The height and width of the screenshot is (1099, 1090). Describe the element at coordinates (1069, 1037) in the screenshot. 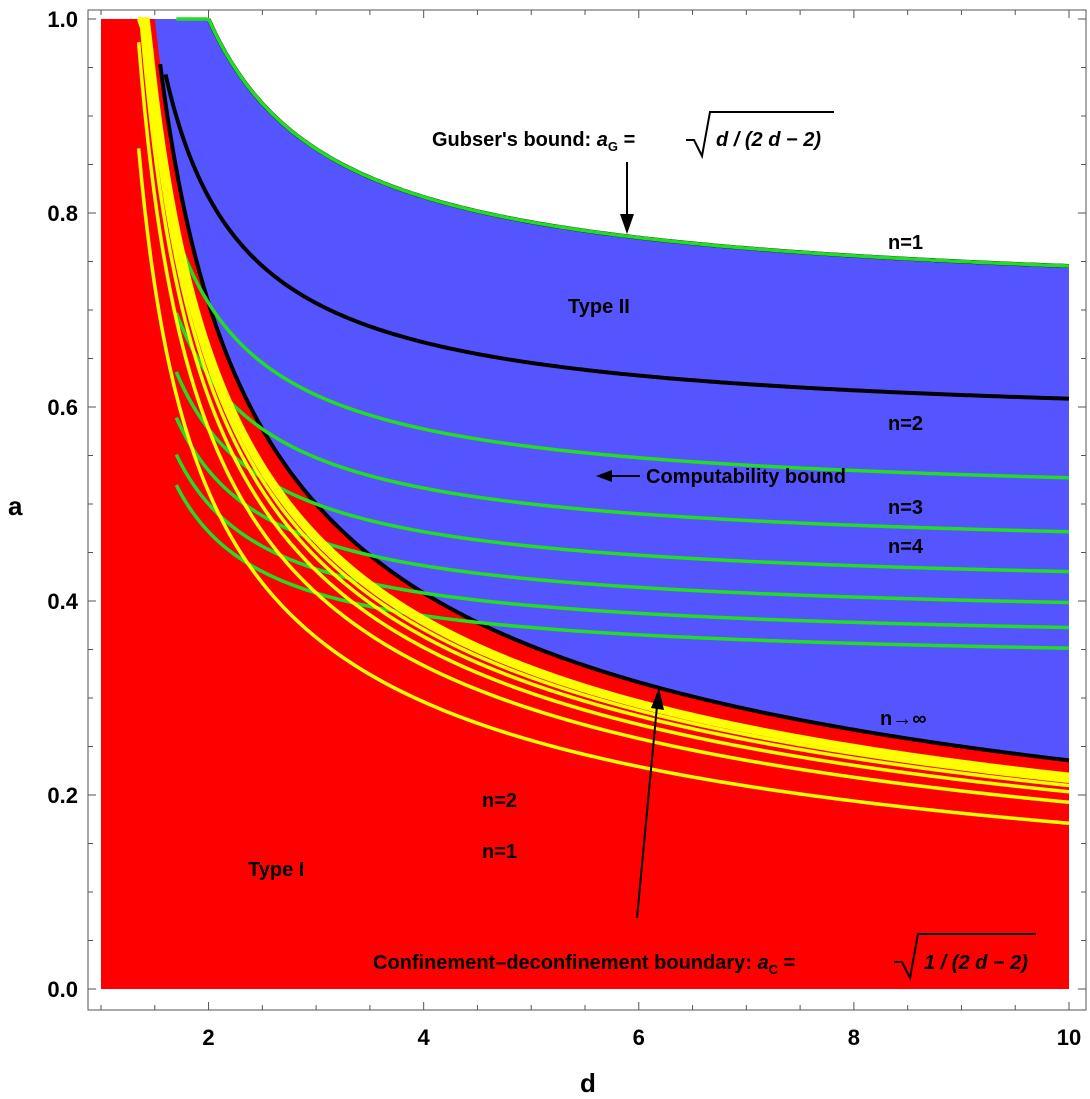

I see `x-tick-label: 10` at that location.